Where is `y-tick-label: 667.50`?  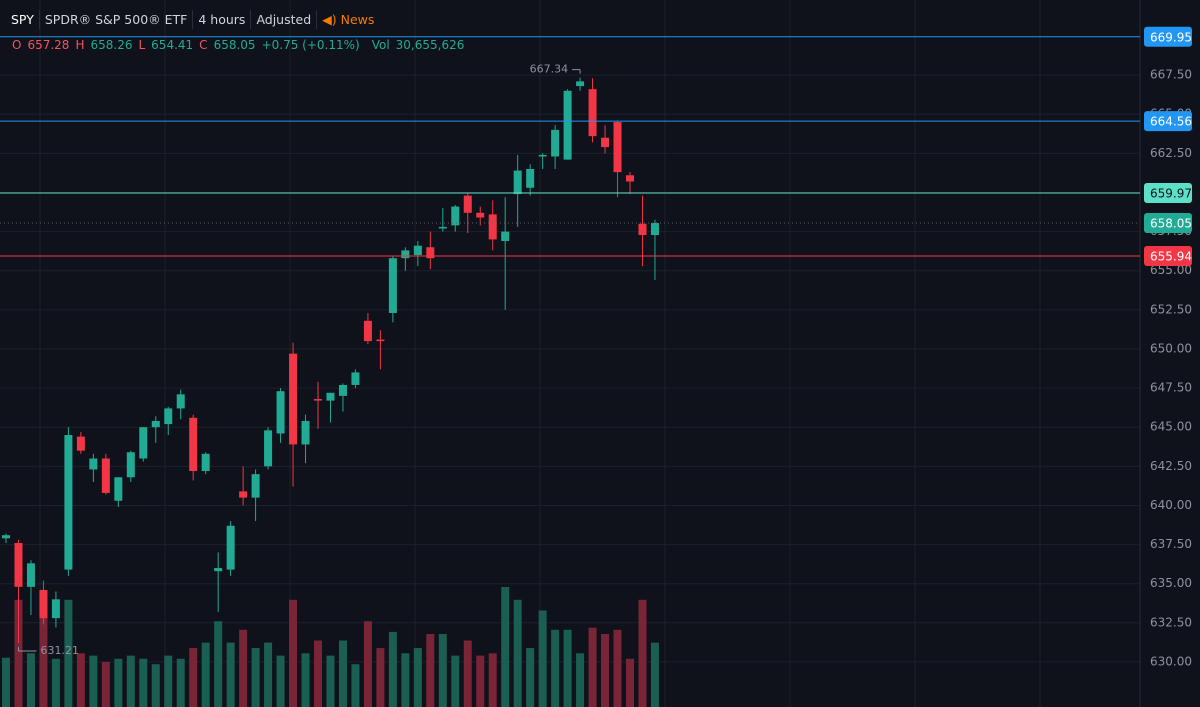 y-tick-label: 667.50 is located at coordinates (1171, 75).